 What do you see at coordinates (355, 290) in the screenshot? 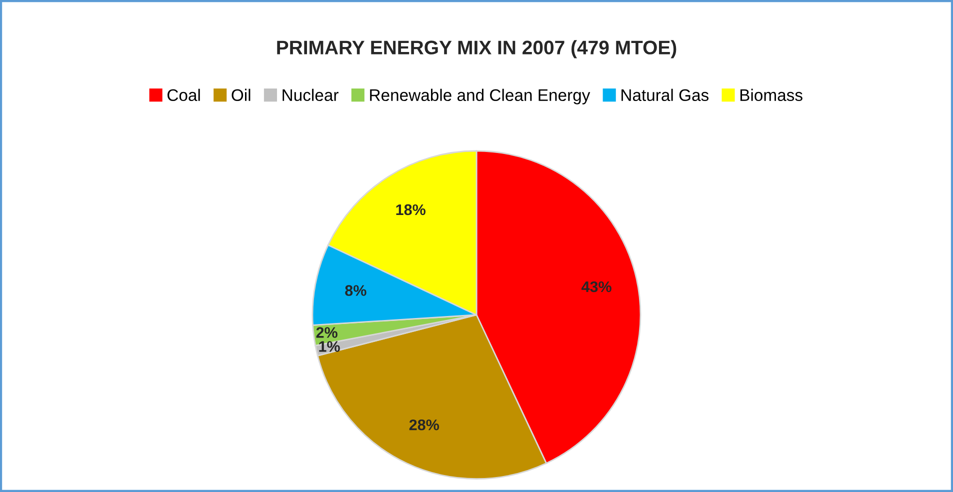
I see `data-label: 8%` at bounding box center [355, 290].